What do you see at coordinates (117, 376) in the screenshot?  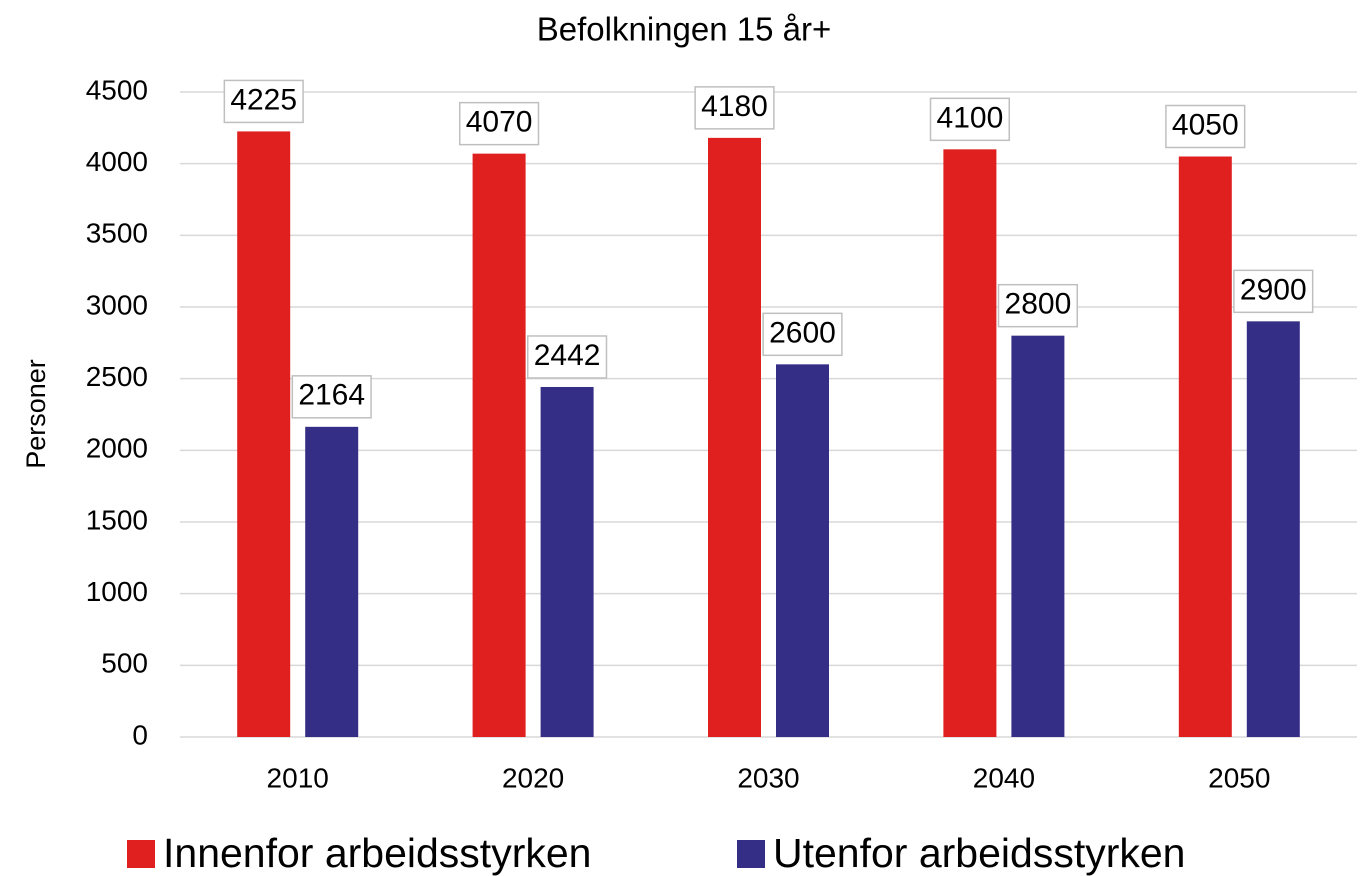 I see `y-tick-label: 2500` at bounding box center [117, 376].